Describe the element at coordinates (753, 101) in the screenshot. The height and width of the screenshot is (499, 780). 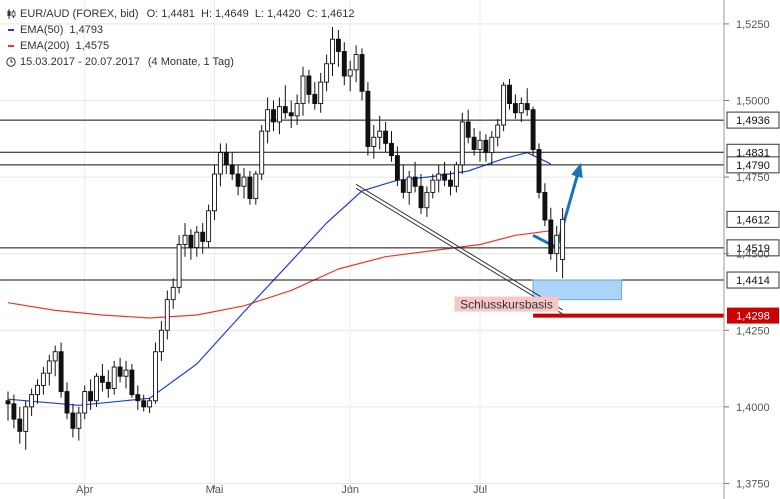
I see `y-tick-label: 1,5000` at that location.